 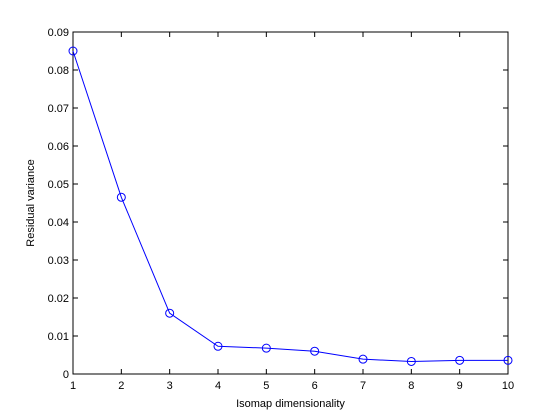 I want to click on x-tick-label: 5, so click(x=266, y=386).